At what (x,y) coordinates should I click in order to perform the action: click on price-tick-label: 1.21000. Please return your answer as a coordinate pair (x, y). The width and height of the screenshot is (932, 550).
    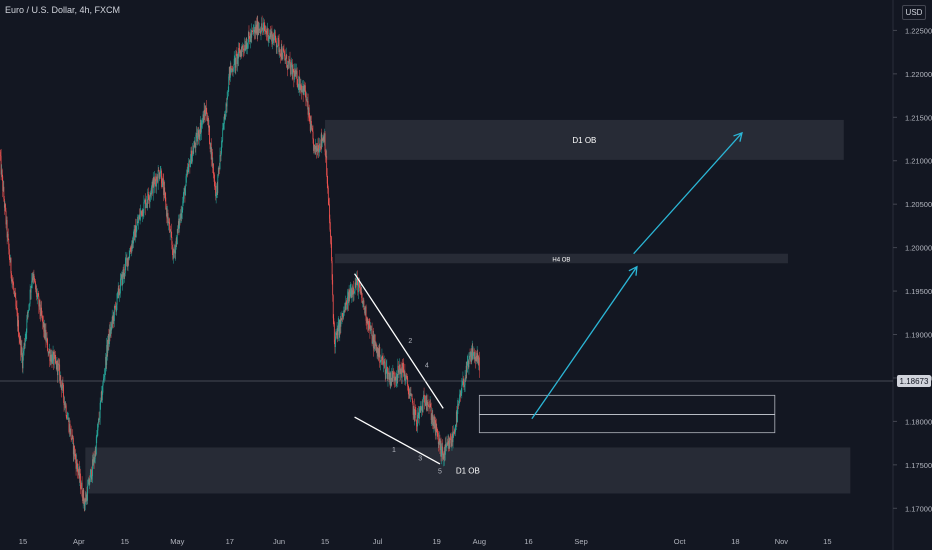
    Looking at the image, I should click on (918, 161).